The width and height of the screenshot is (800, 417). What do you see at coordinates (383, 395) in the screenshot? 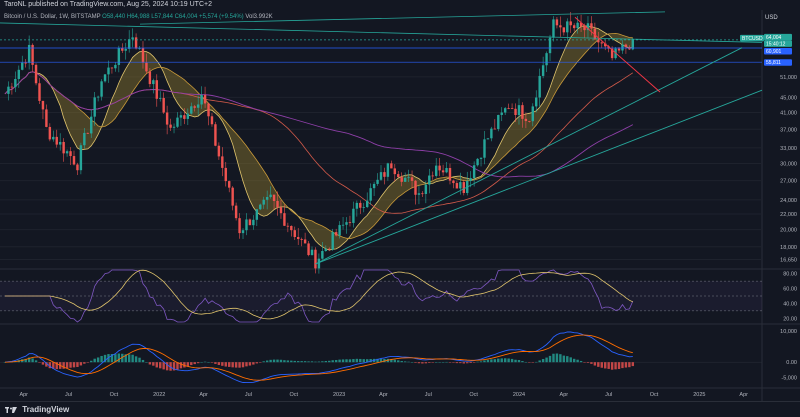
I see `time-tick-label: Apr` at bounding box center [383, 395].